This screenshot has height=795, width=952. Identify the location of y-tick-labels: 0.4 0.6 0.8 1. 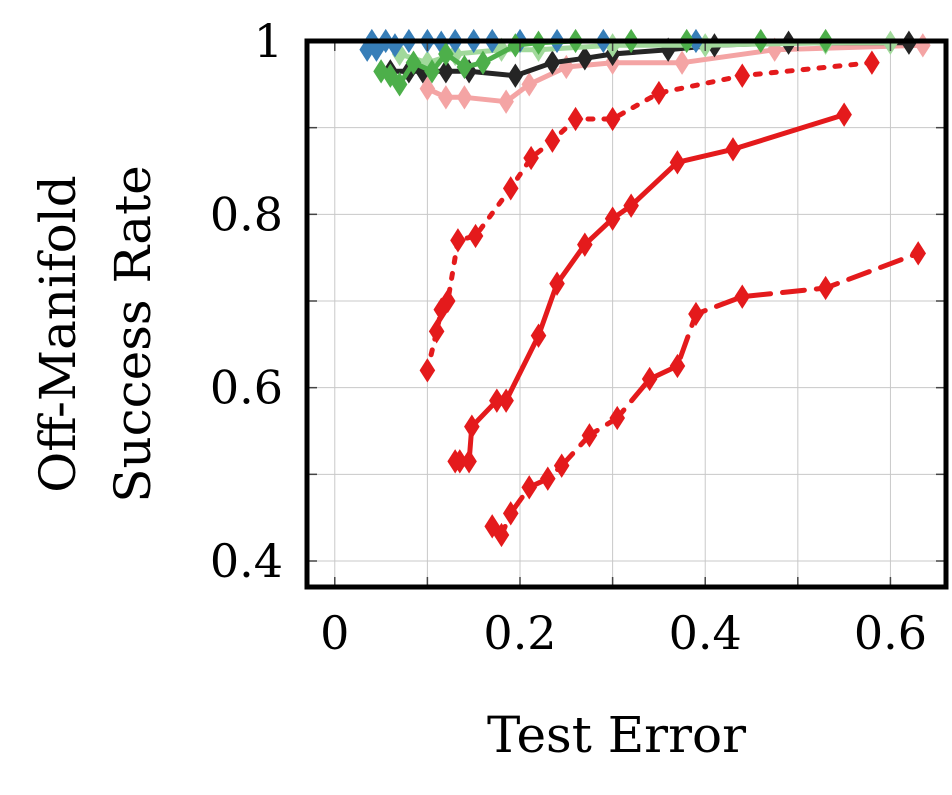
(246, 301).